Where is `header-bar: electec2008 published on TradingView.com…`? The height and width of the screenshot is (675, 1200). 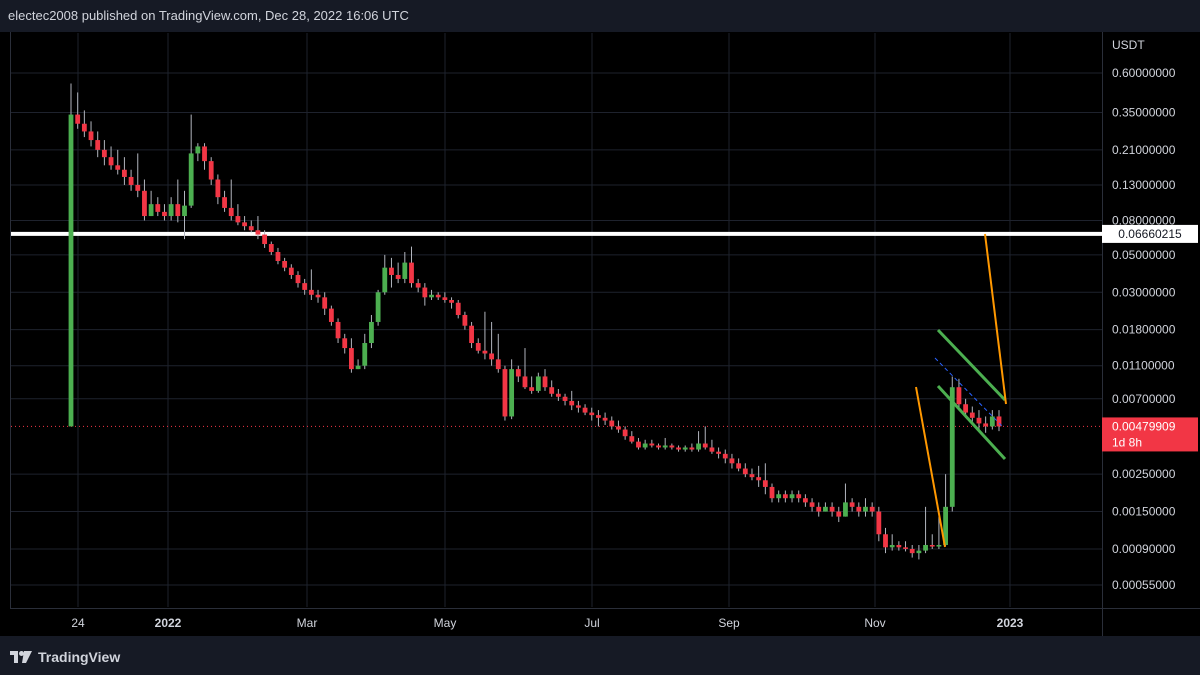
header-bar: electec2008 published on TradingView.com… is located at coordinates (600, 16).